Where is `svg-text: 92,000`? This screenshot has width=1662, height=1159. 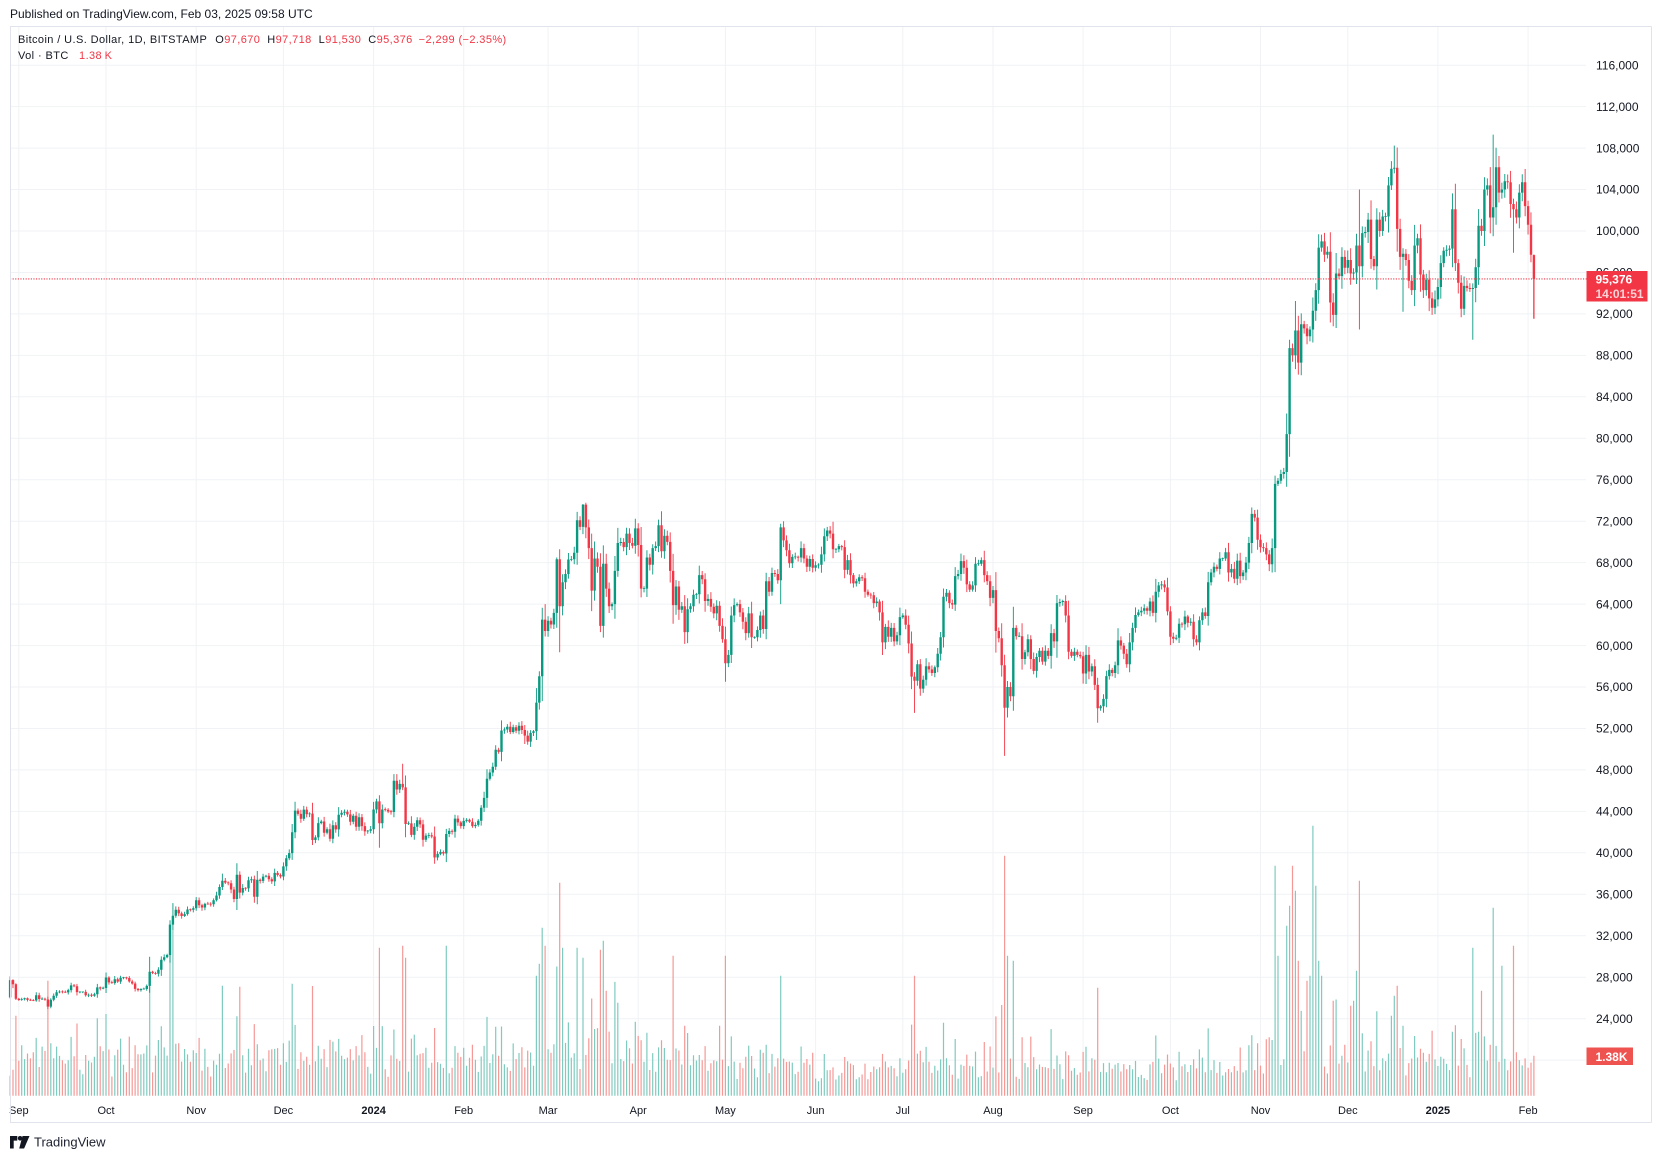
svg-text: 92,000 is located at coordinates (1614, 314).